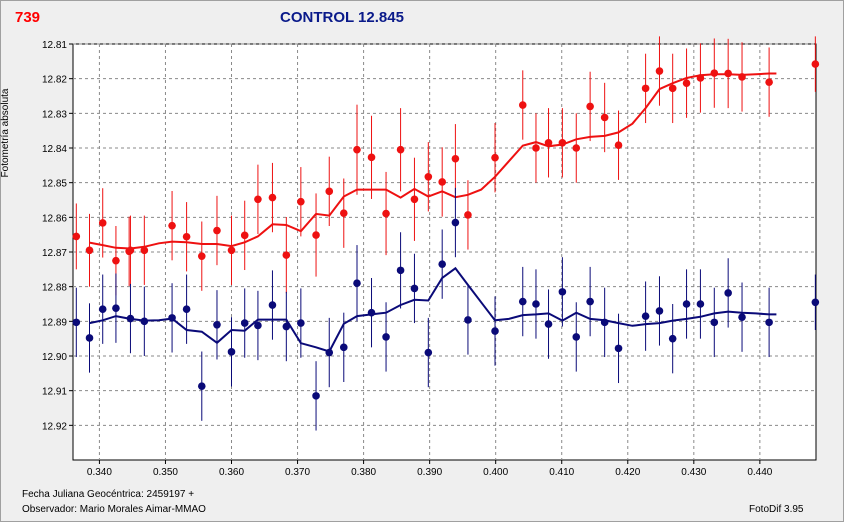 Image resolution: width=844 pixels, height=522 pixels. Describe the element at coordinates (54, 218) in the screenshot. I see `y-tick-label: 12.86` at that location.